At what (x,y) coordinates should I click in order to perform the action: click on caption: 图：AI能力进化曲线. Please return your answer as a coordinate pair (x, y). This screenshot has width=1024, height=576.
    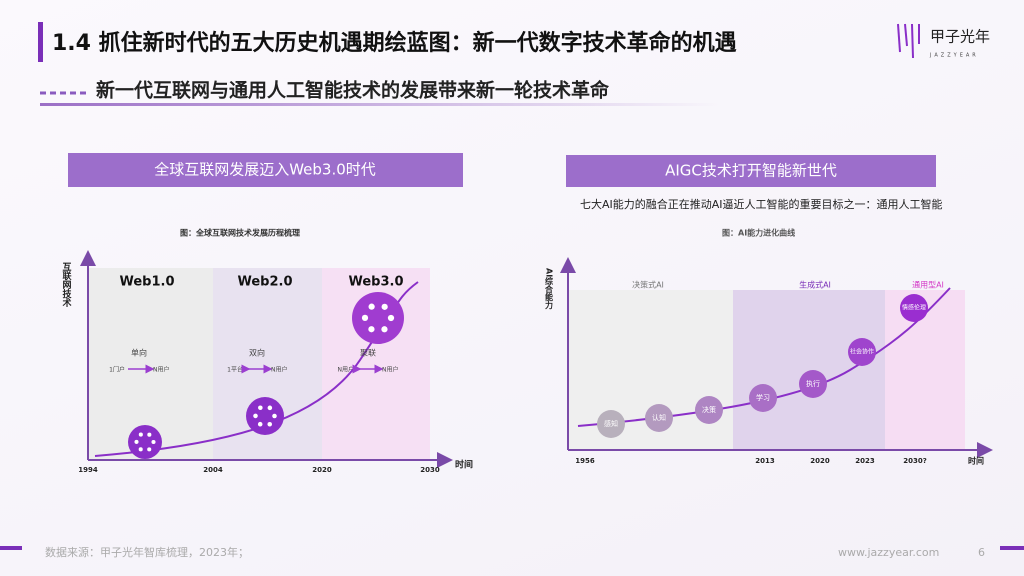
    Looking at the image, I should click on (758, 233).